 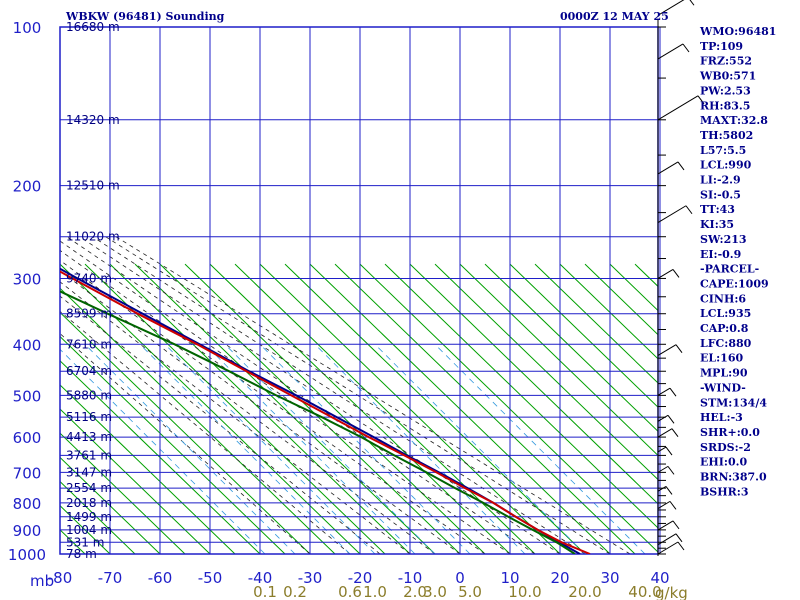 What do you see at coordinates (726, 343) in the screenshot?
I see `index-entry: LFC:880` at bounding box center [726, 343].